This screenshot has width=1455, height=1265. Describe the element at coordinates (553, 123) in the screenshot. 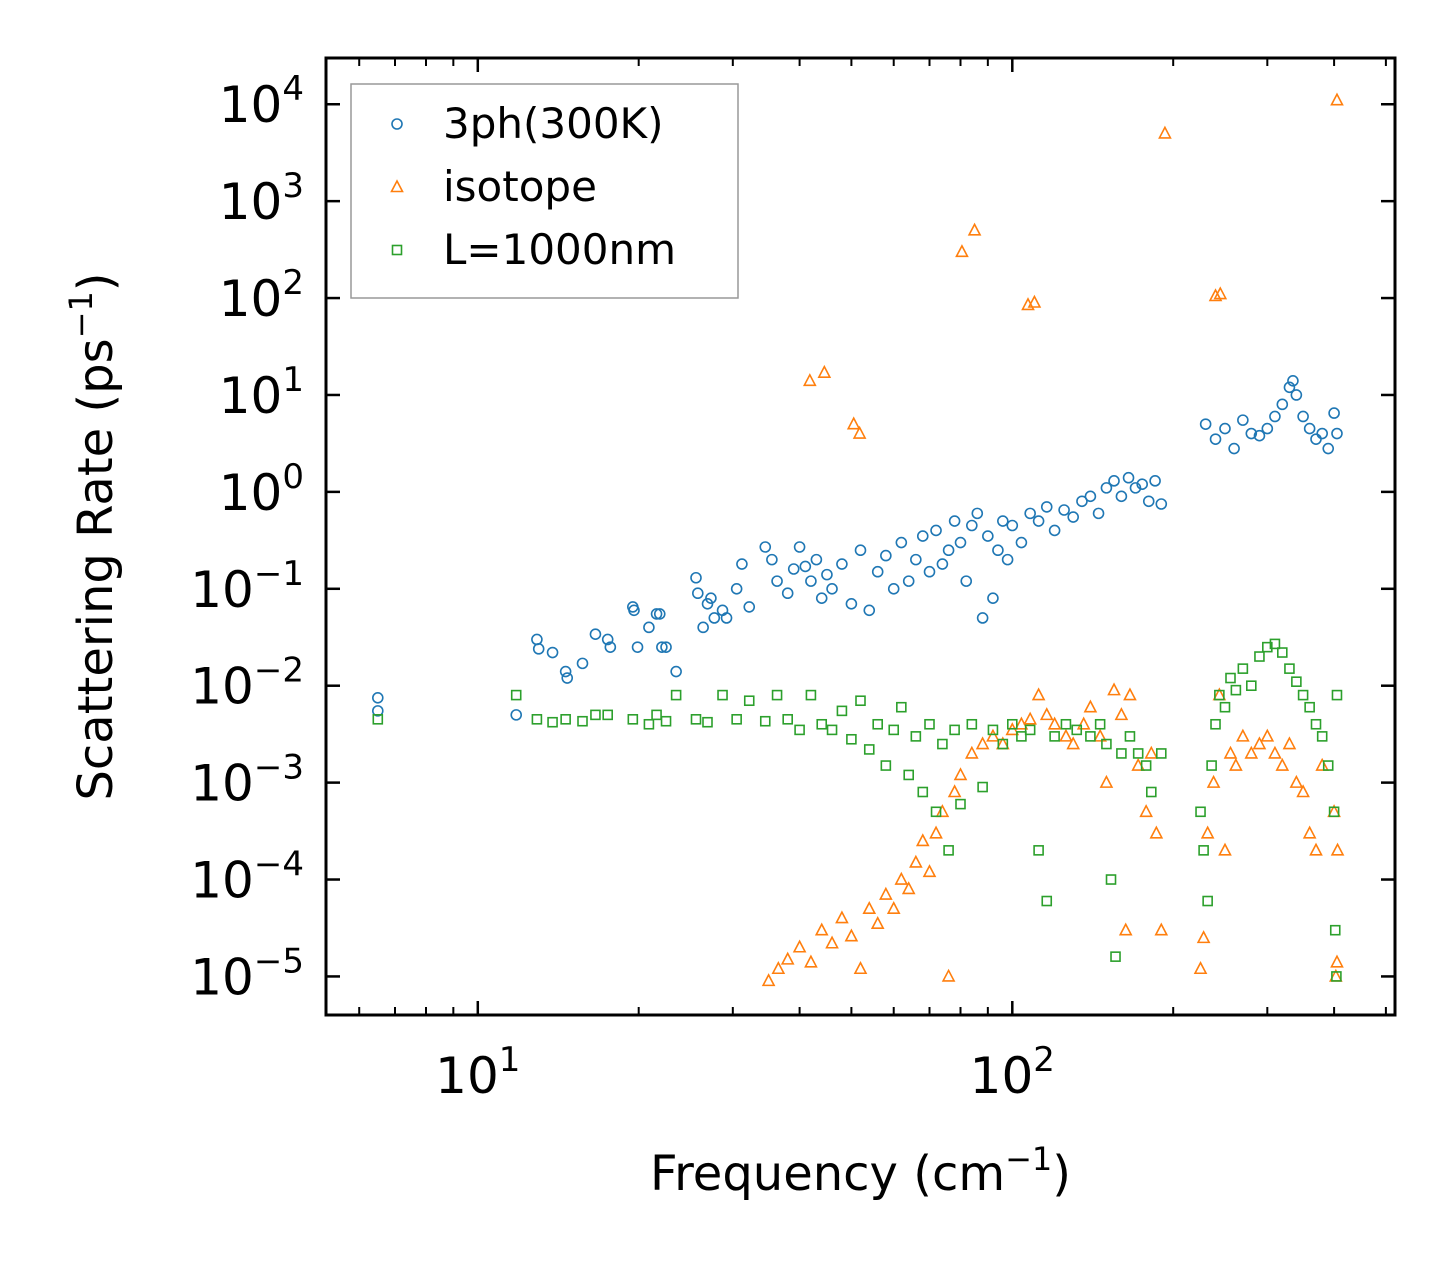

I see `legend-label: 3ph(300K)` at that location.